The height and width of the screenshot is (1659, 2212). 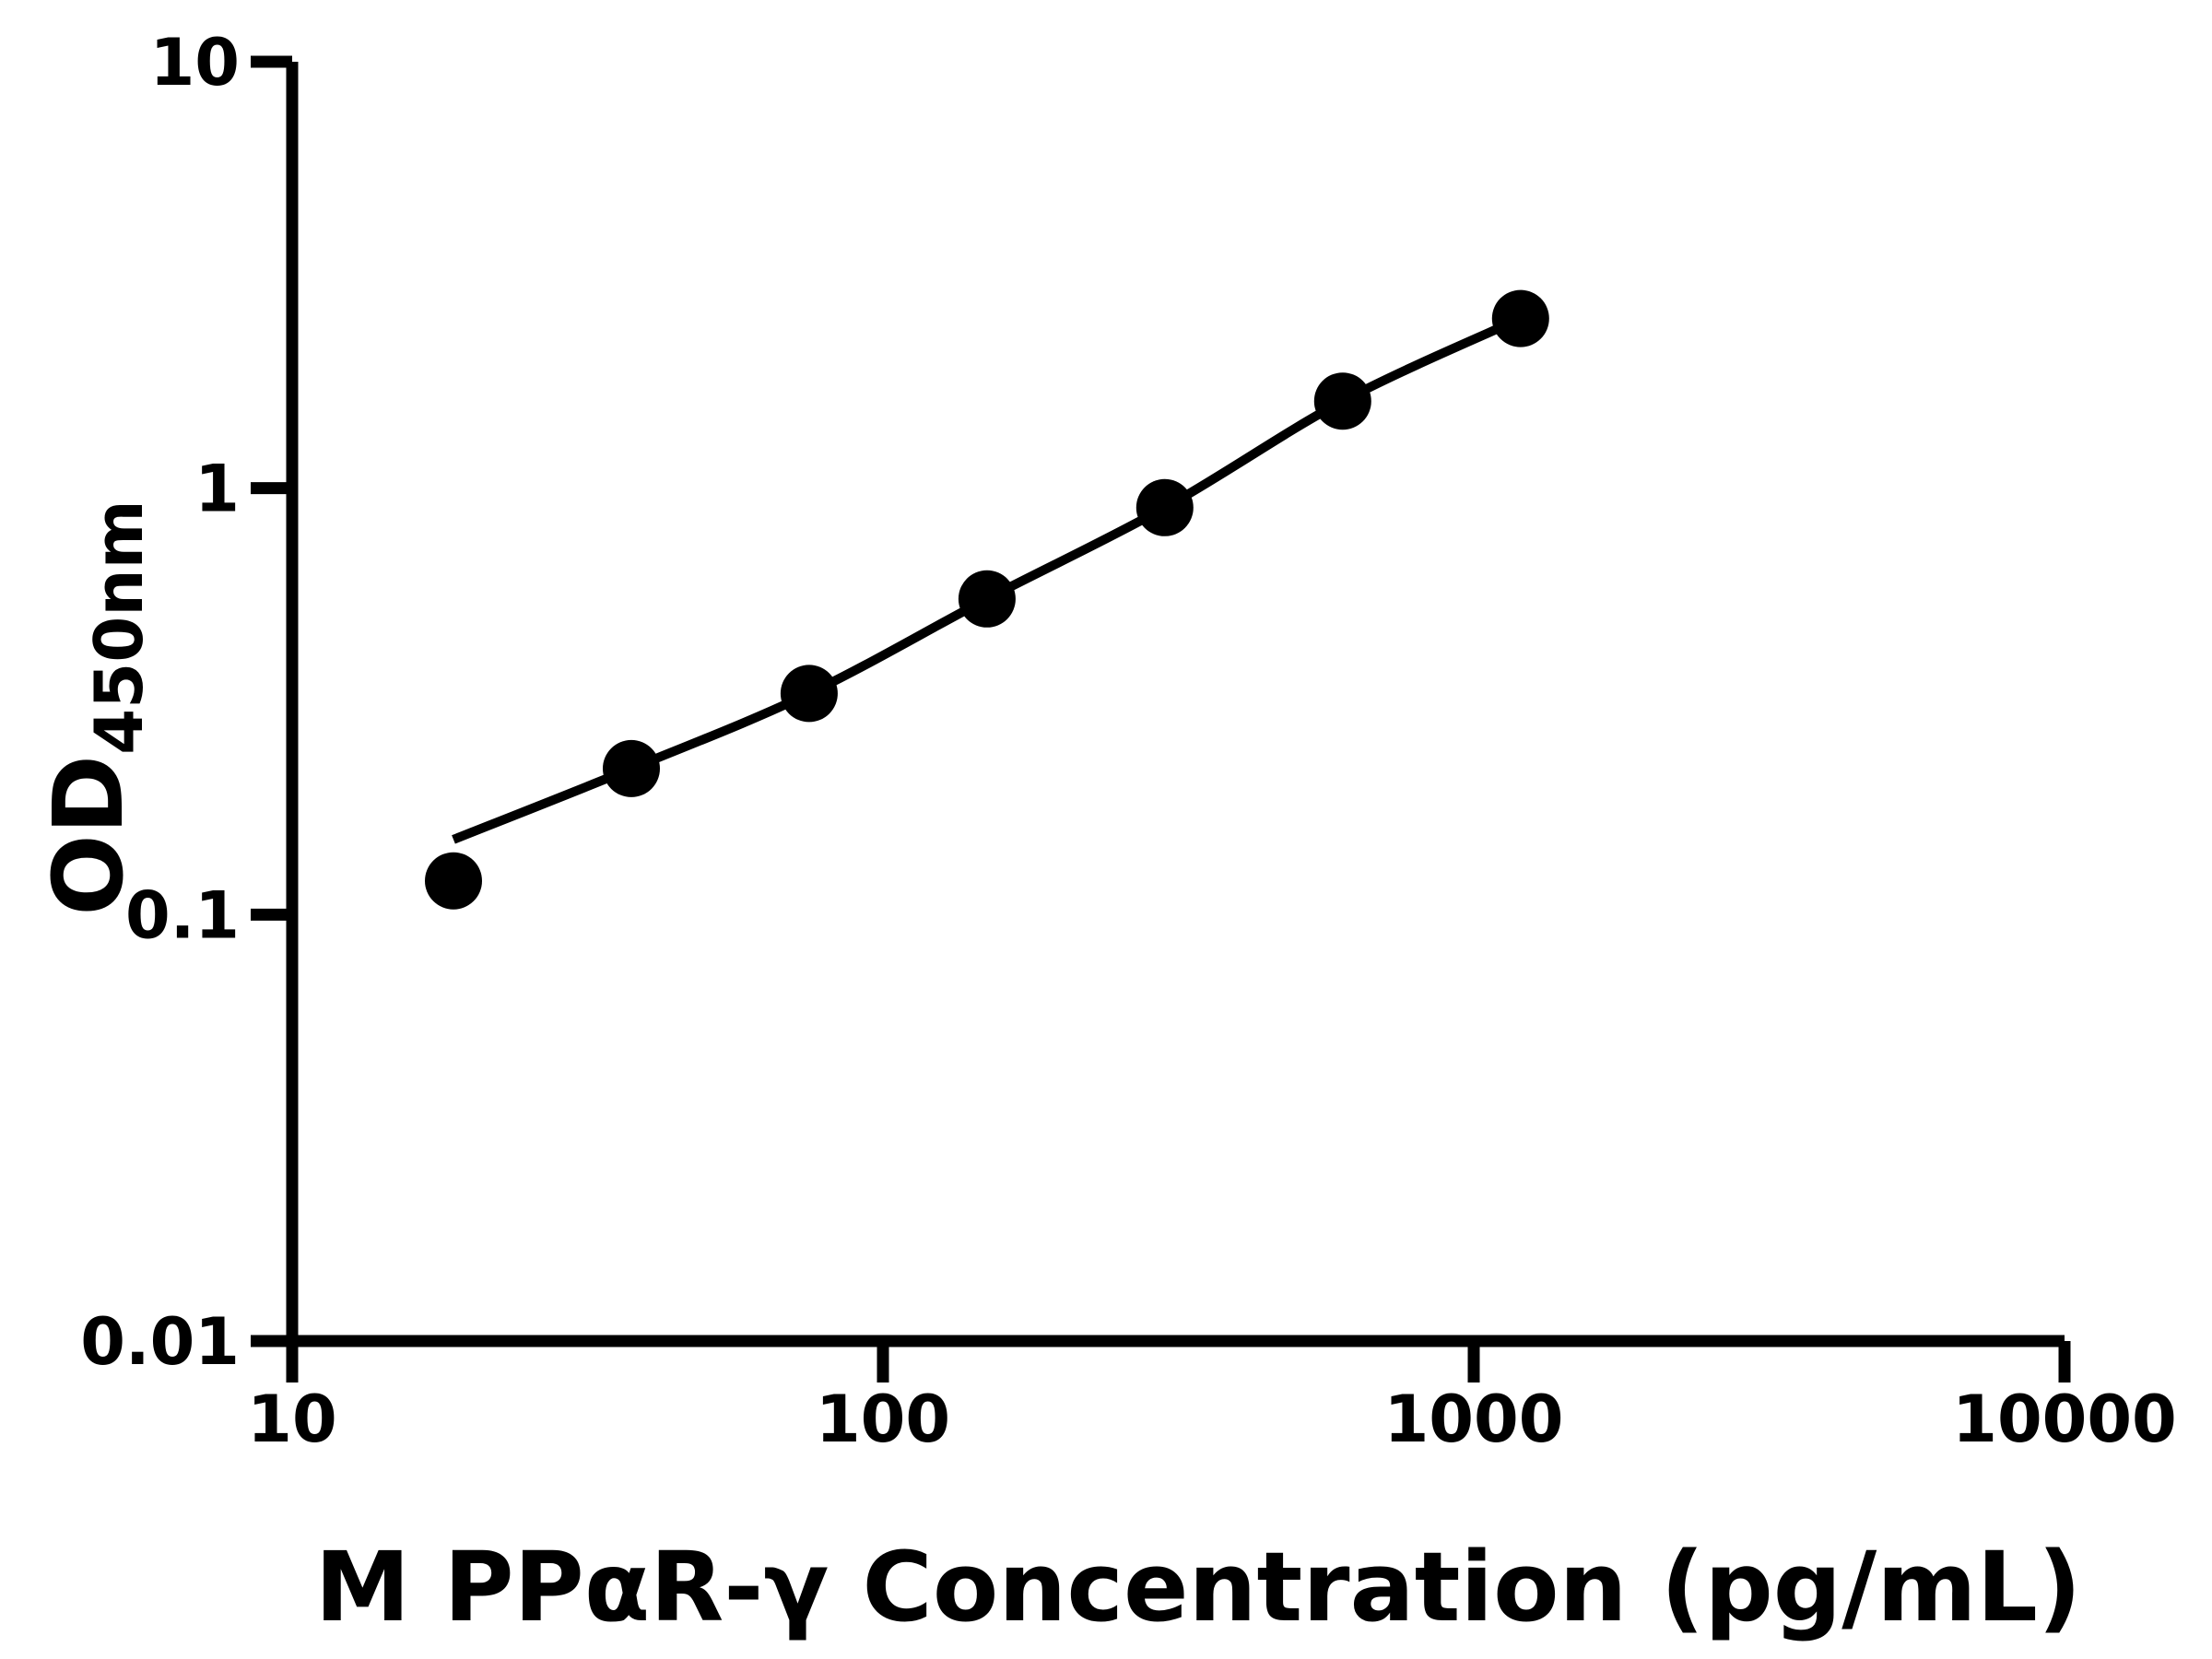 I want to click on y-axis-title-main: OD, so click(x=88, y=835).